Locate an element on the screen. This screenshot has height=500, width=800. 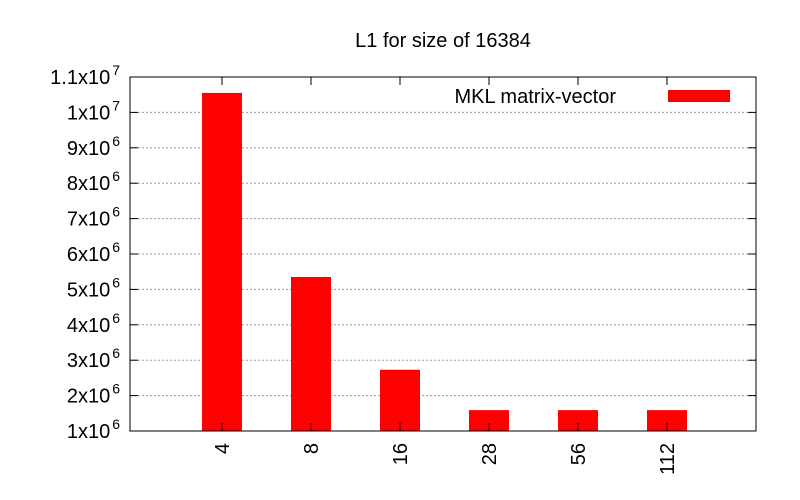
x-tick-label-28: 28 is located at coordinates (490, 454).